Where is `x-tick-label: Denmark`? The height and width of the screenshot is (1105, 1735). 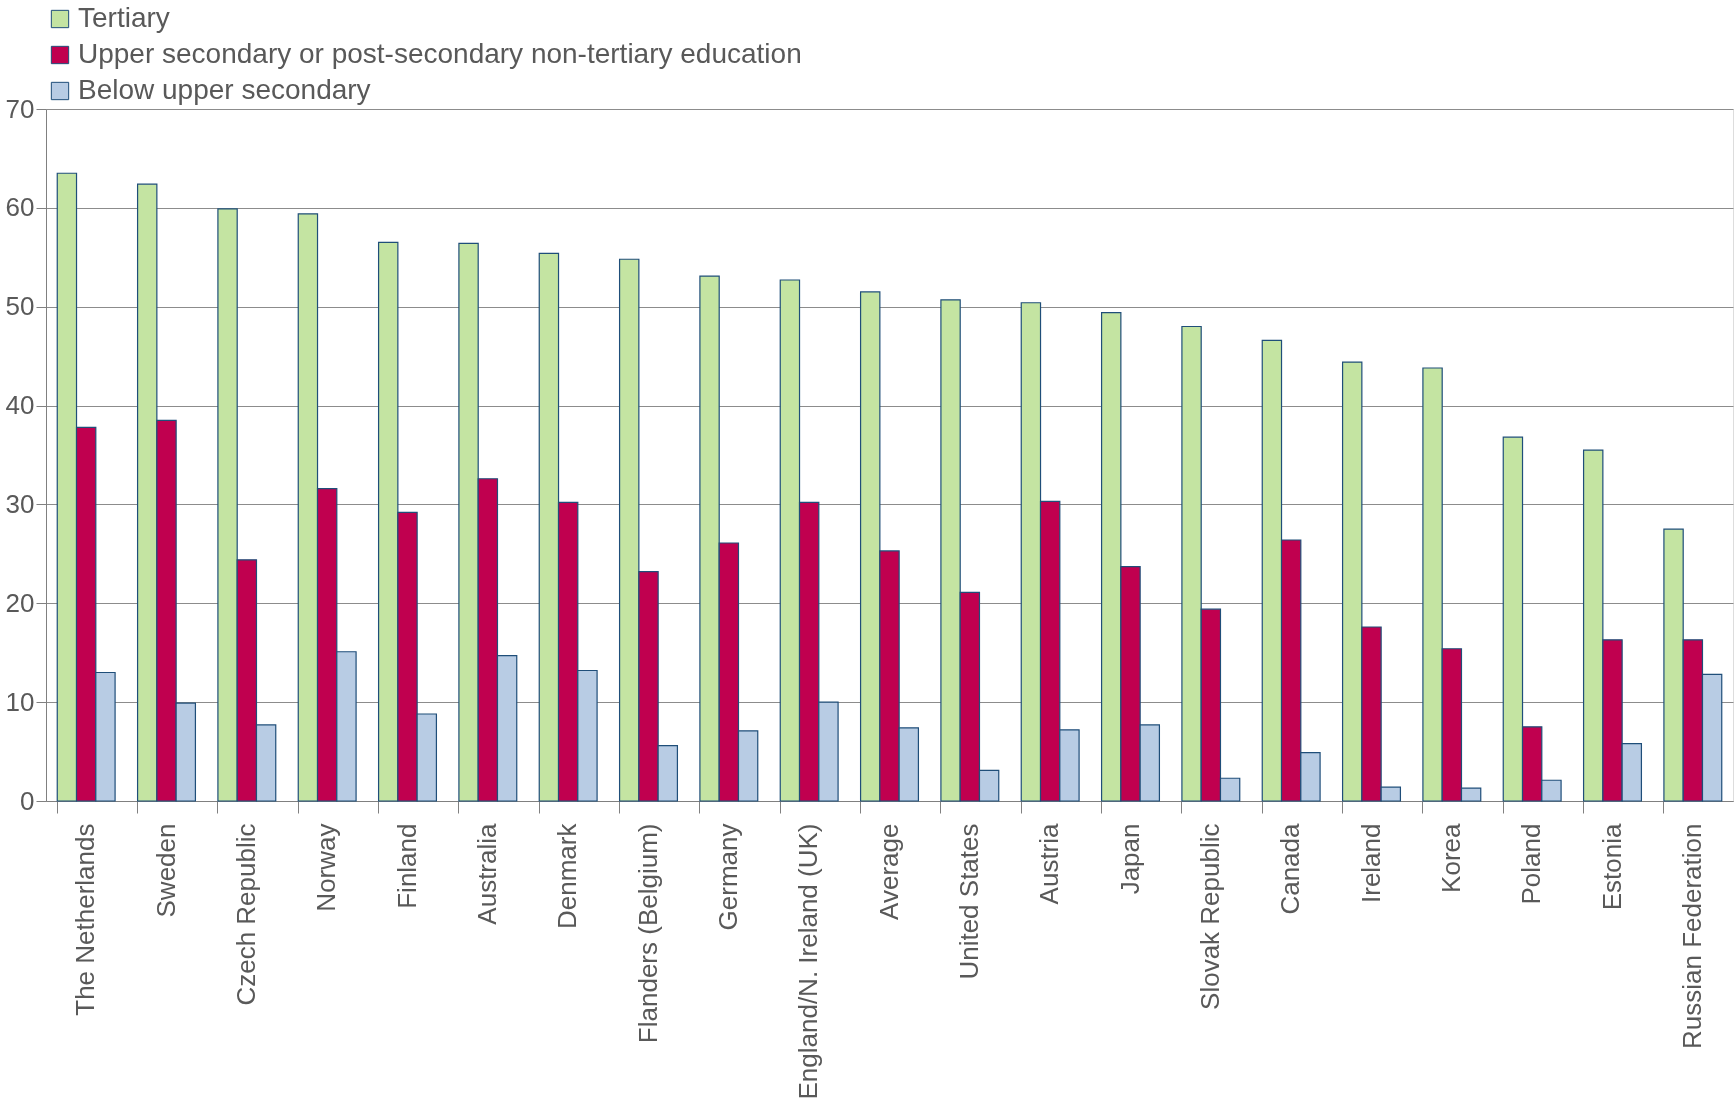
x-tick-label: Denmark is located at coordinates (567, 875).